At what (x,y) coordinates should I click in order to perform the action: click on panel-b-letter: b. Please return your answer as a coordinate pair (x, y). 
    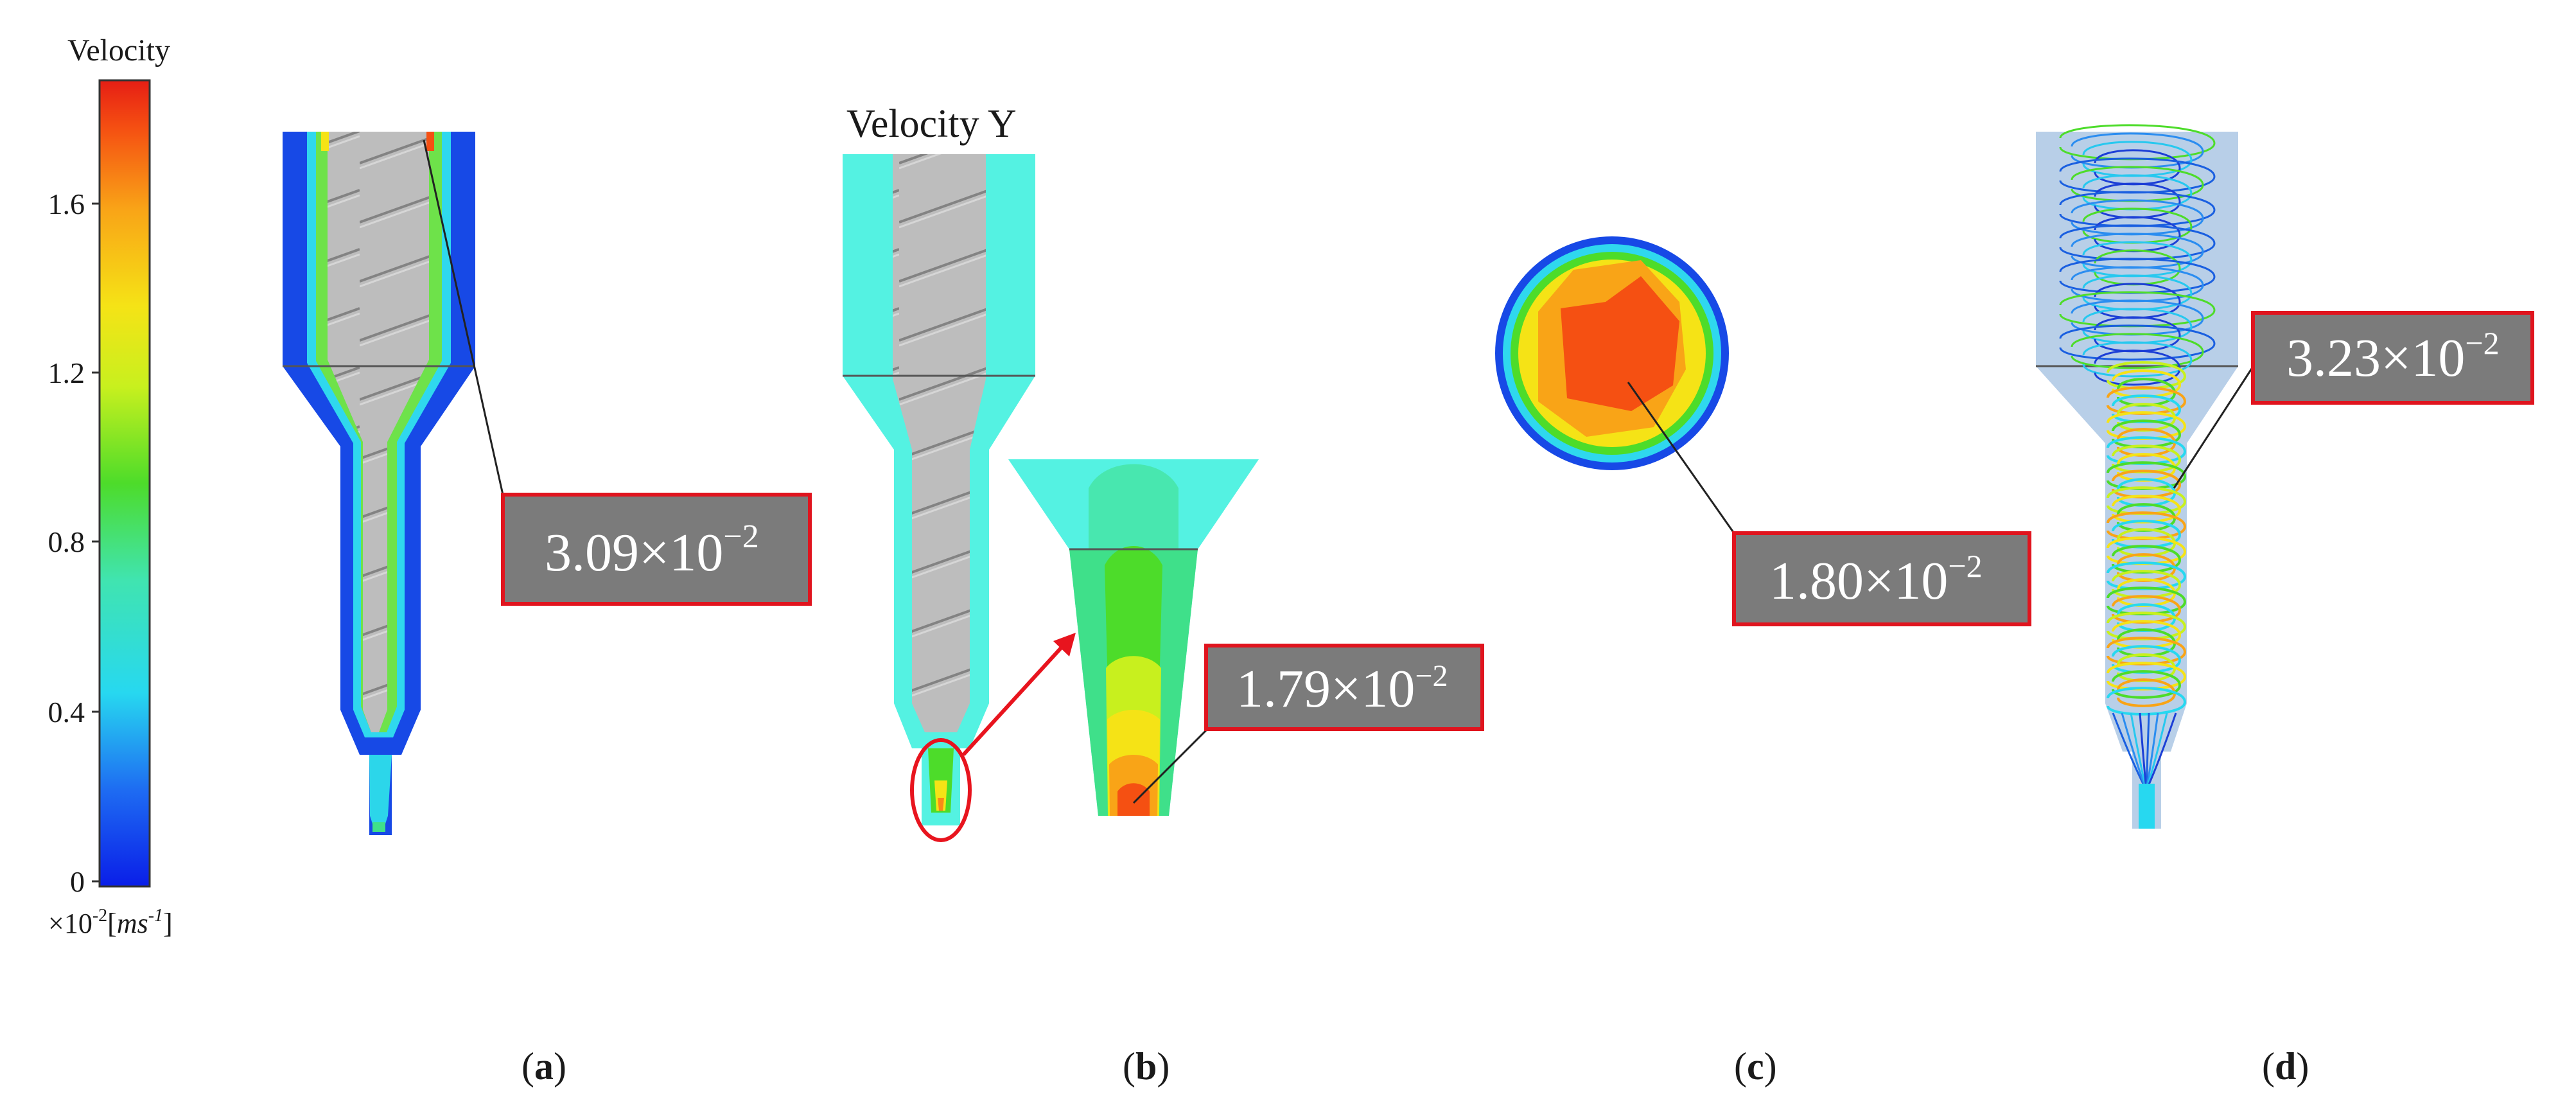
    Looking at the image, I should click on (1146, 1066).